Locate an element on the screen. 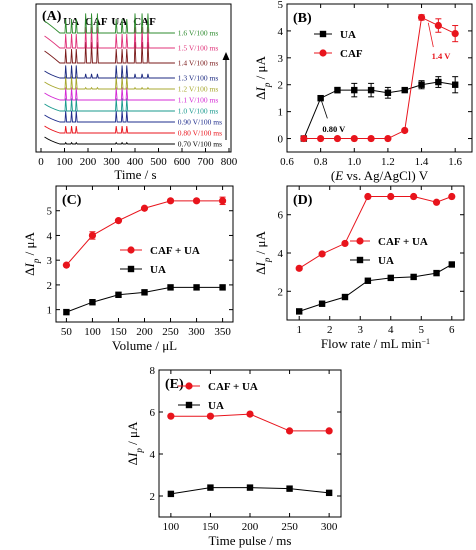  x-tick-label: 0.6 is located at coordinates (287, 162).